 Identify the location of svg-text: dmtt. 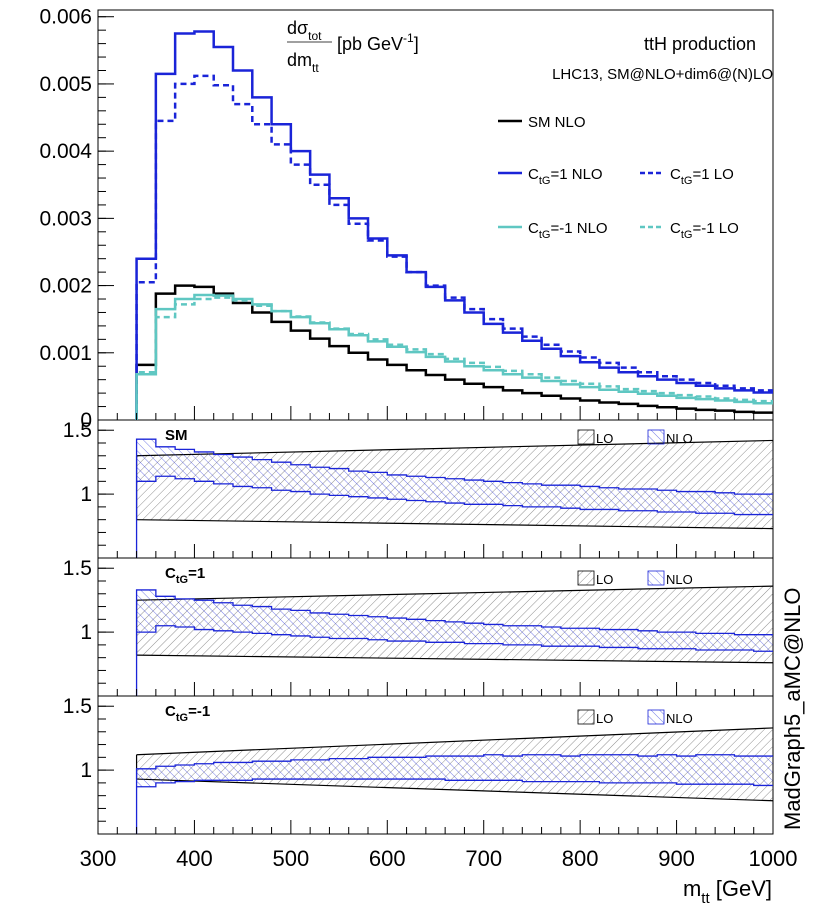
(303, 62).